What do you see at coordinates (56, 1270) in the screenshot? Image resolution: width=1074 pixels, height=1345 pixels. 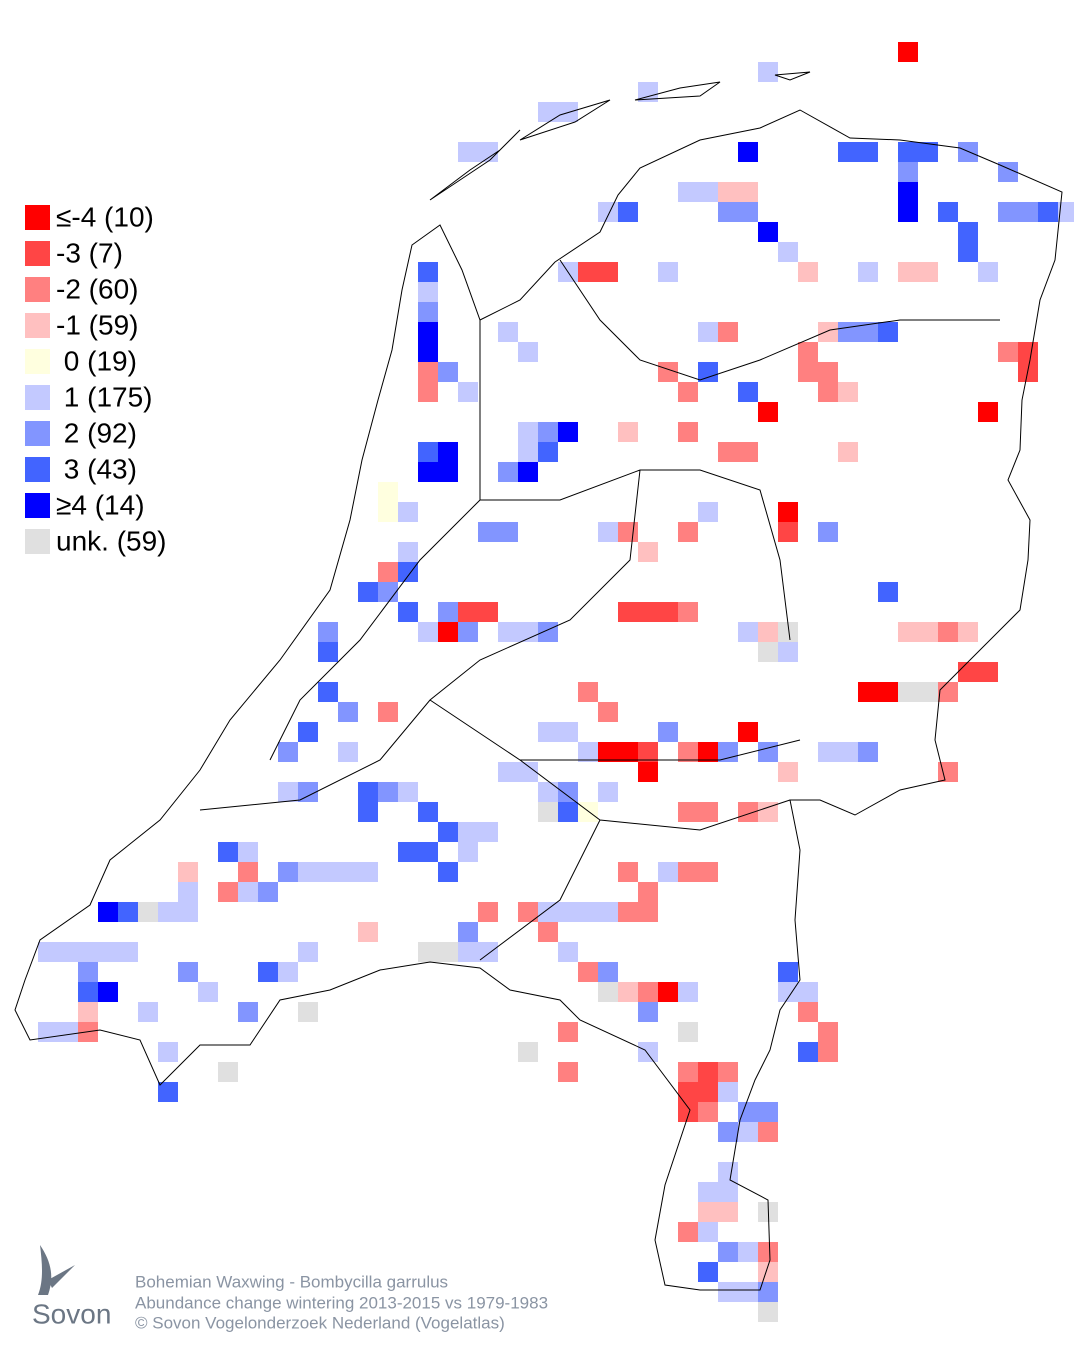 I see `logo-bird` at bounding box center [56, 1270].